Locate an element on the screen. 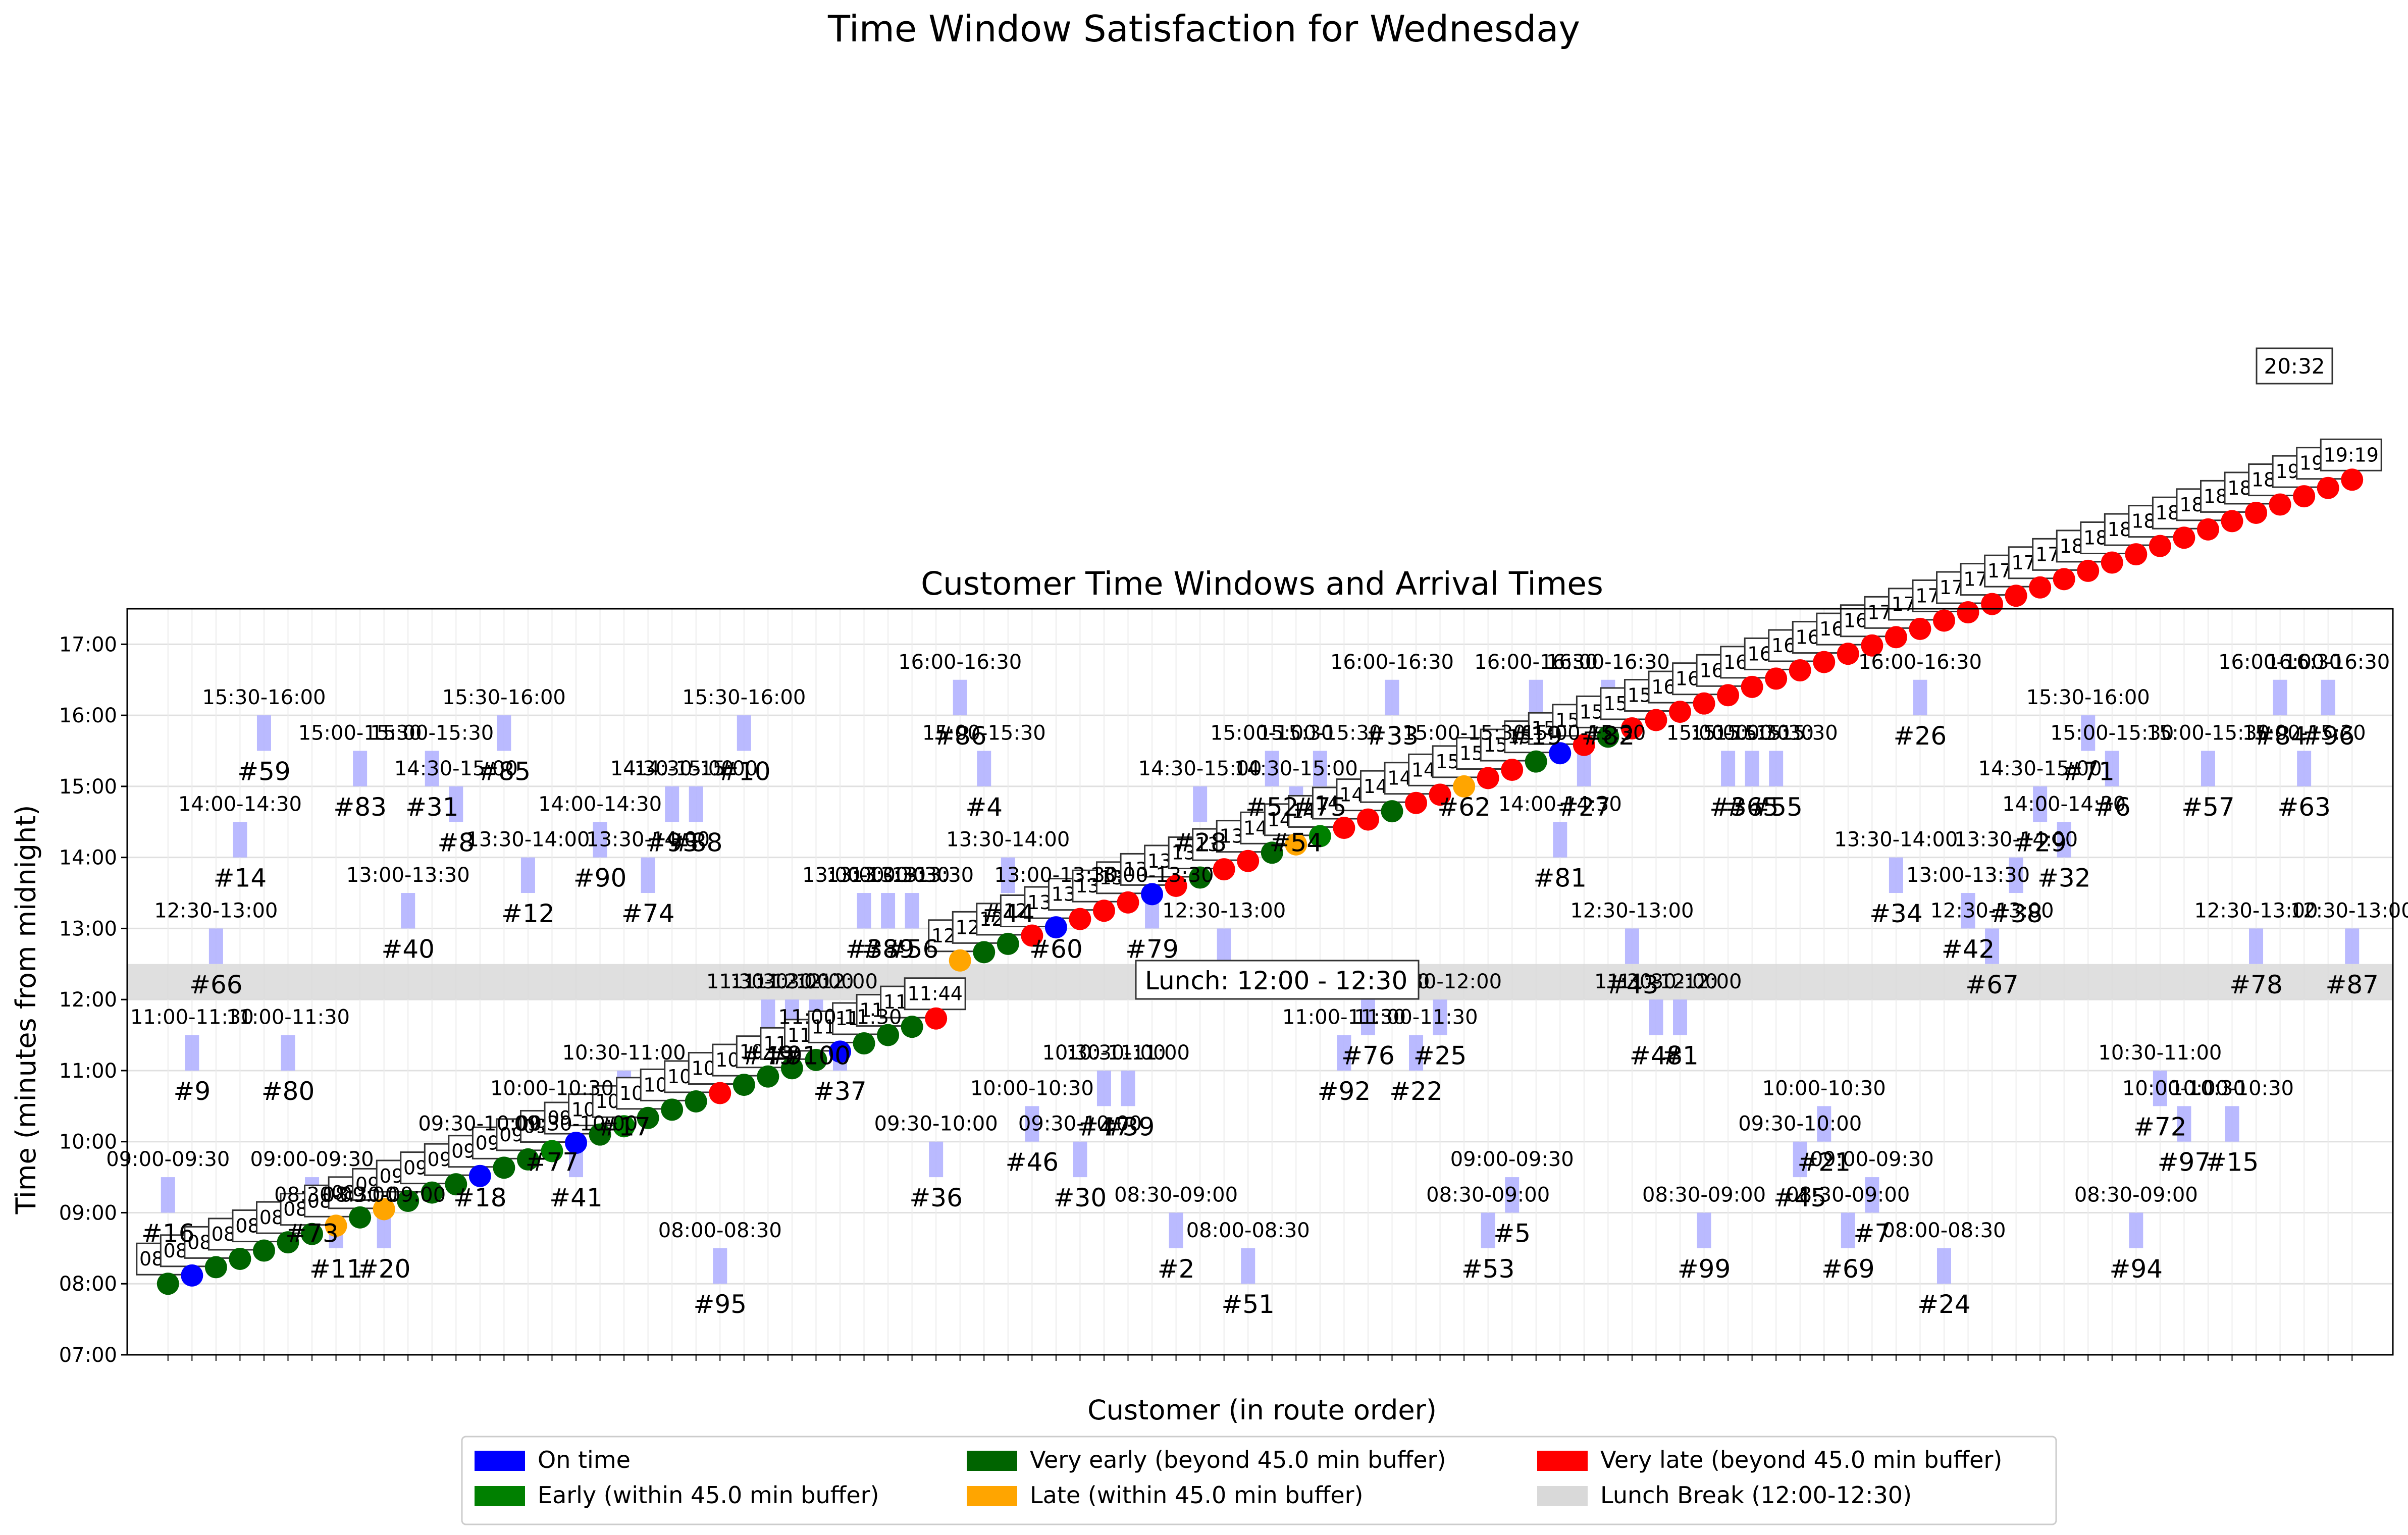  customer-number-label: #88 is located at coordinates (696, 842).